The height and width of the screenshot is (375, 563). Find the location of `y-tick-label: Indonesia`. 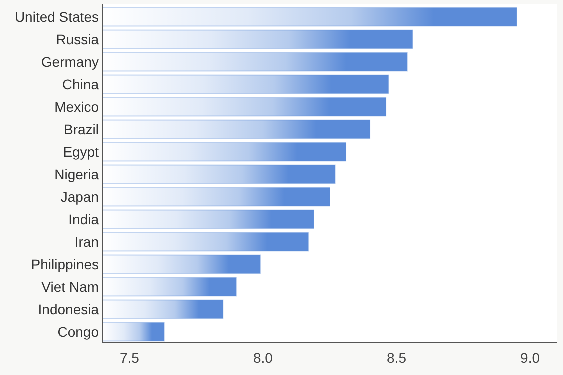

y-tick-label: Indonesia is located at coordinates (69, 309).